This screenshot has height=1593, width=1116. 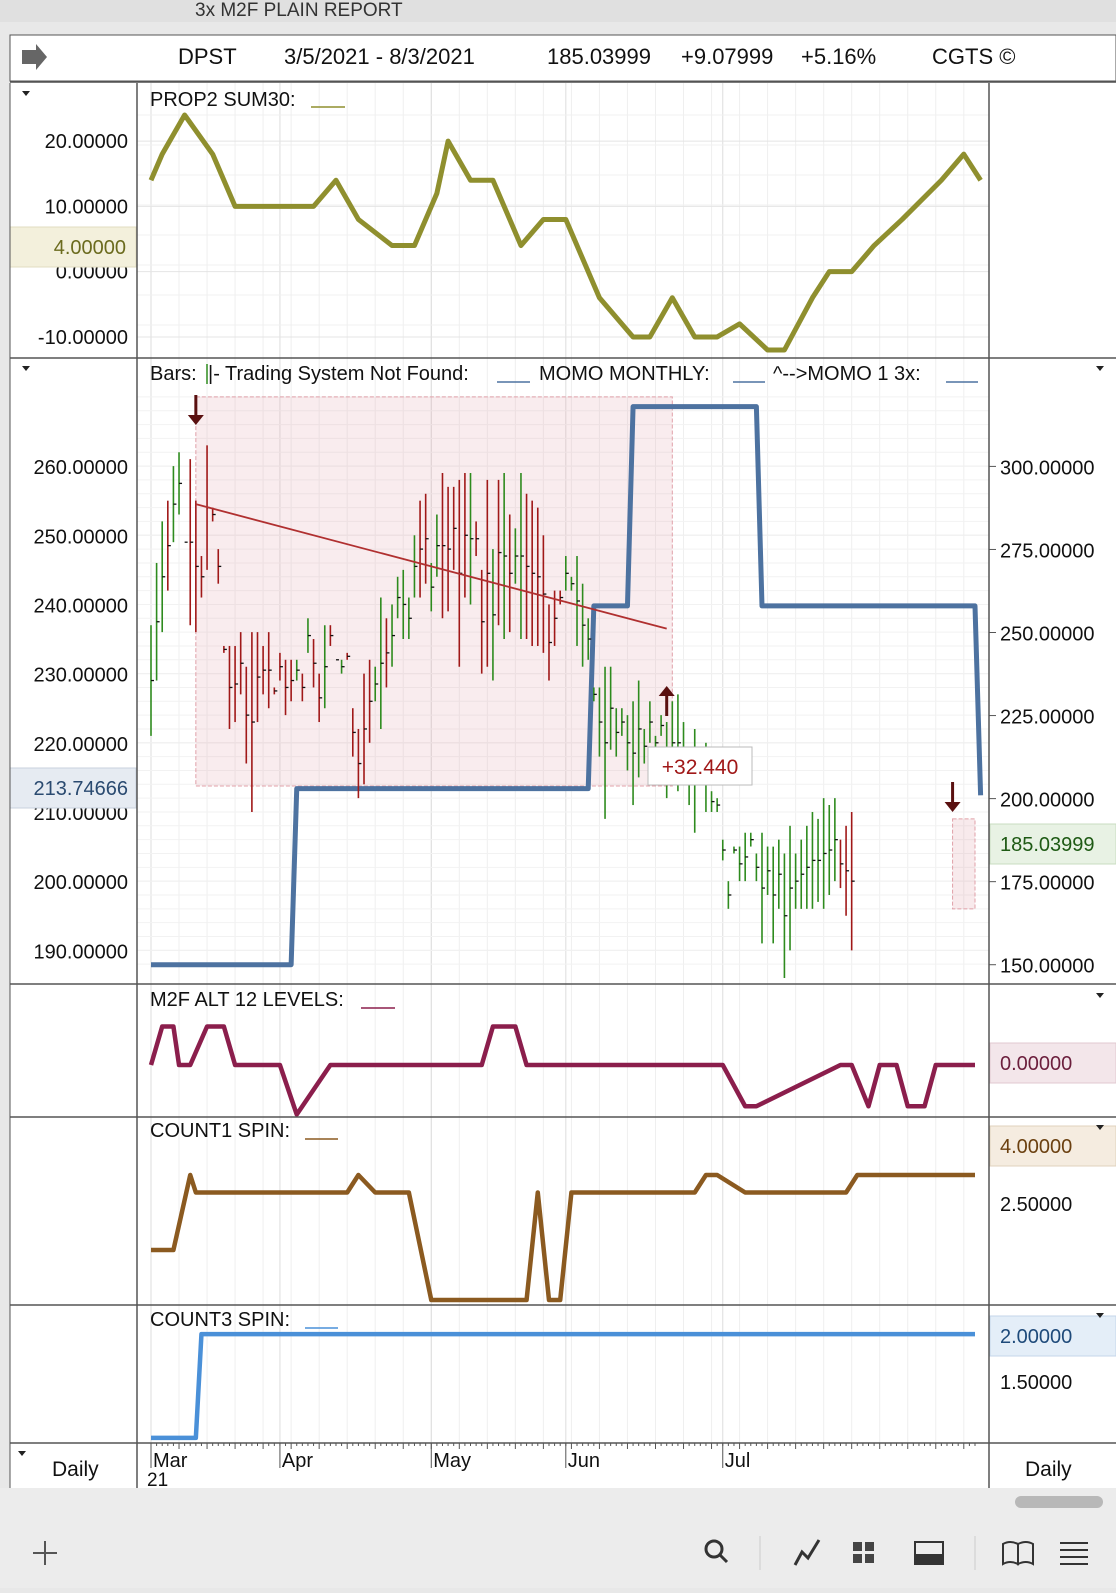 I want to click on right-y-tick-label: 0.00000, so click(x=1036, y=1064).